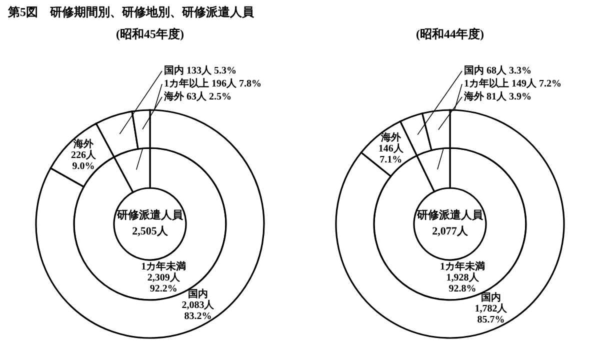  I want to click on data-label: 149人 7.2%, so click(537, 84).